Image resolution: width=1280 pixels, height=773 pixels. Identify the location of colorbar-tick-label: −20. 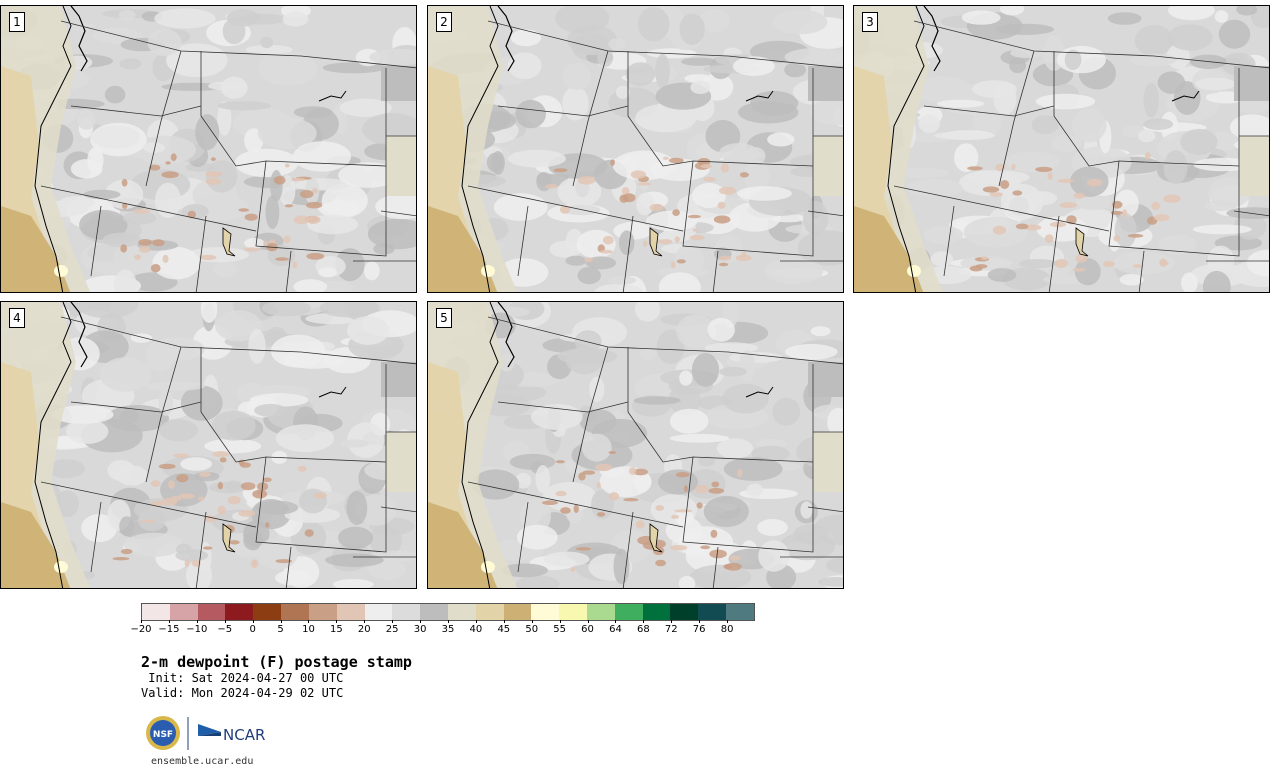
(141, 629).